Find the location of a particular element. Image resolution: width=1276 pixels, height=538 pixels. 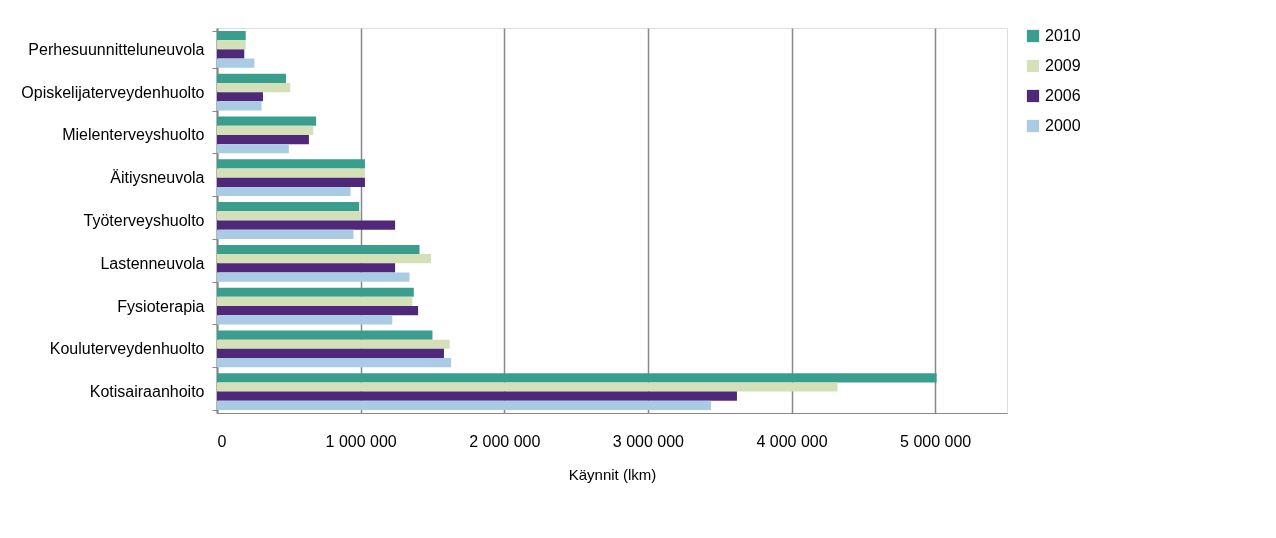

x-tick-label: 1 000 000 is located at coordinates (361, 441).